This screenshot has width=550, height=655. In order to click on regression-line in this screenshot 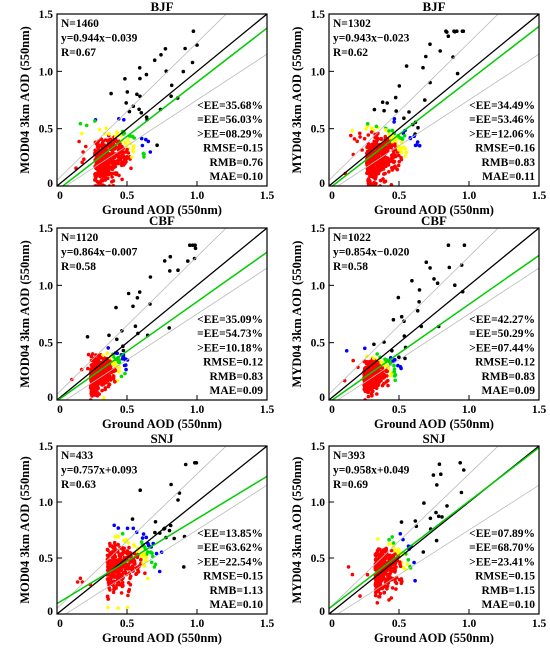, I will do `click(162, 325)`.